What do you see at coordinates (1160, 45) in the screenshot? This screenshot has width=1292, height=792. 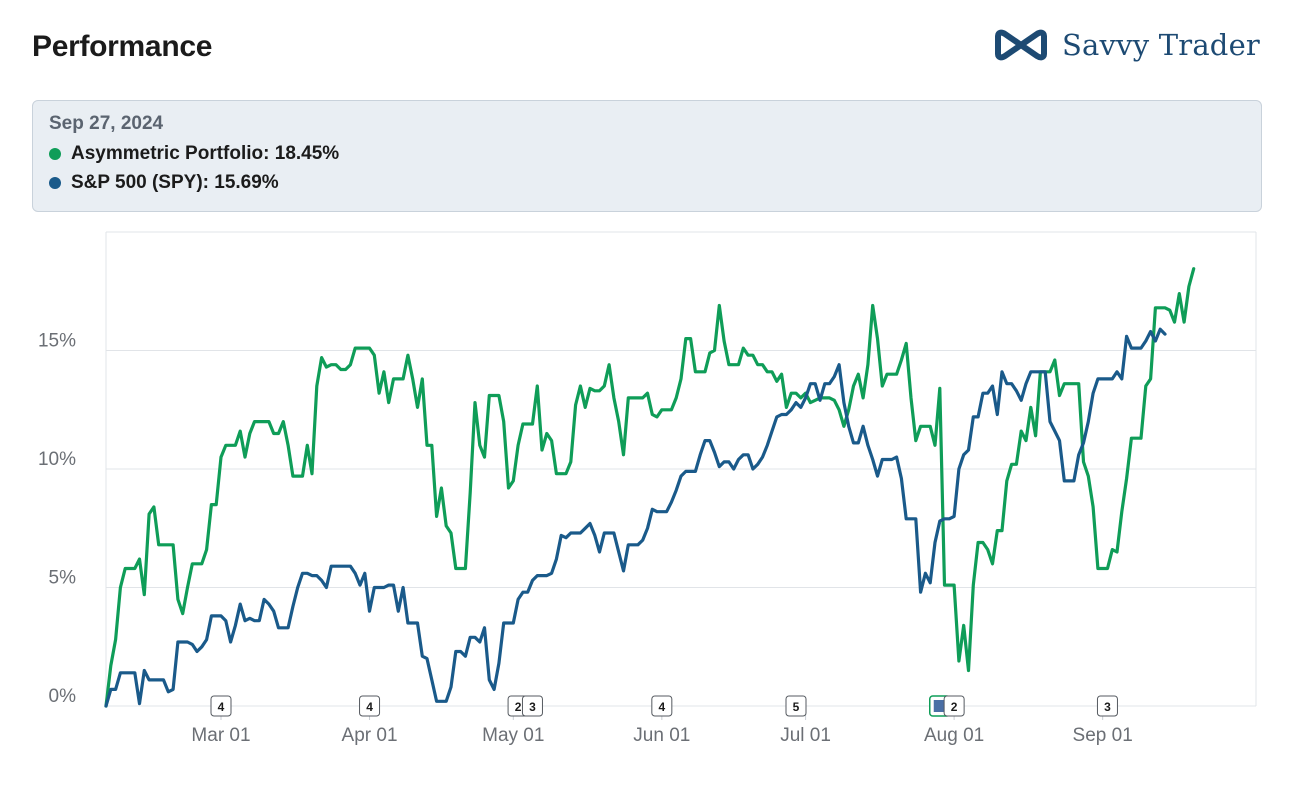 I see `brand-name: Savvy Trader` at bounding box center [1160, 45].